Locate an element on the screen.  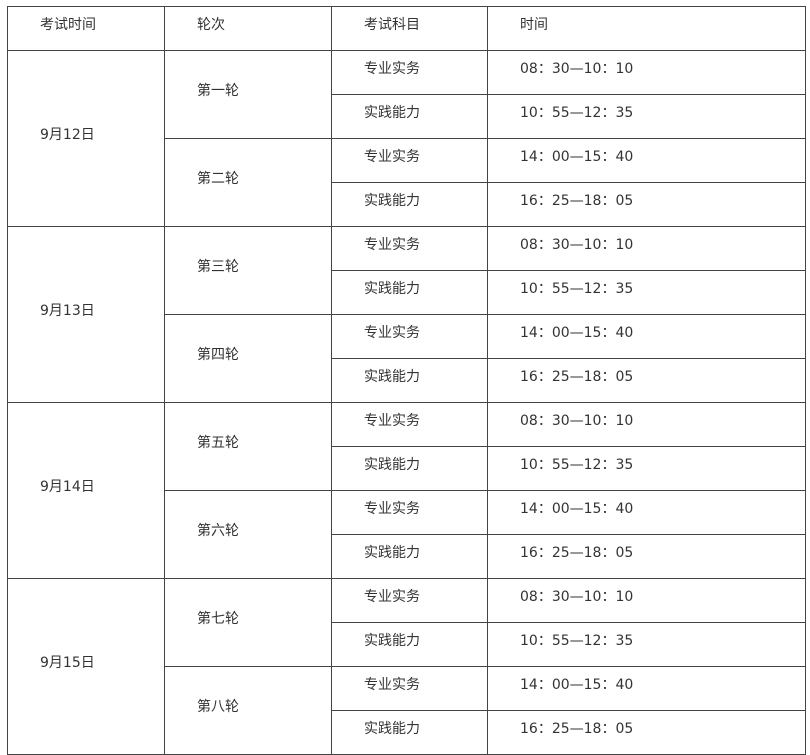
exam-date-cell: 9月13日 is located at coordinates (86, 314).